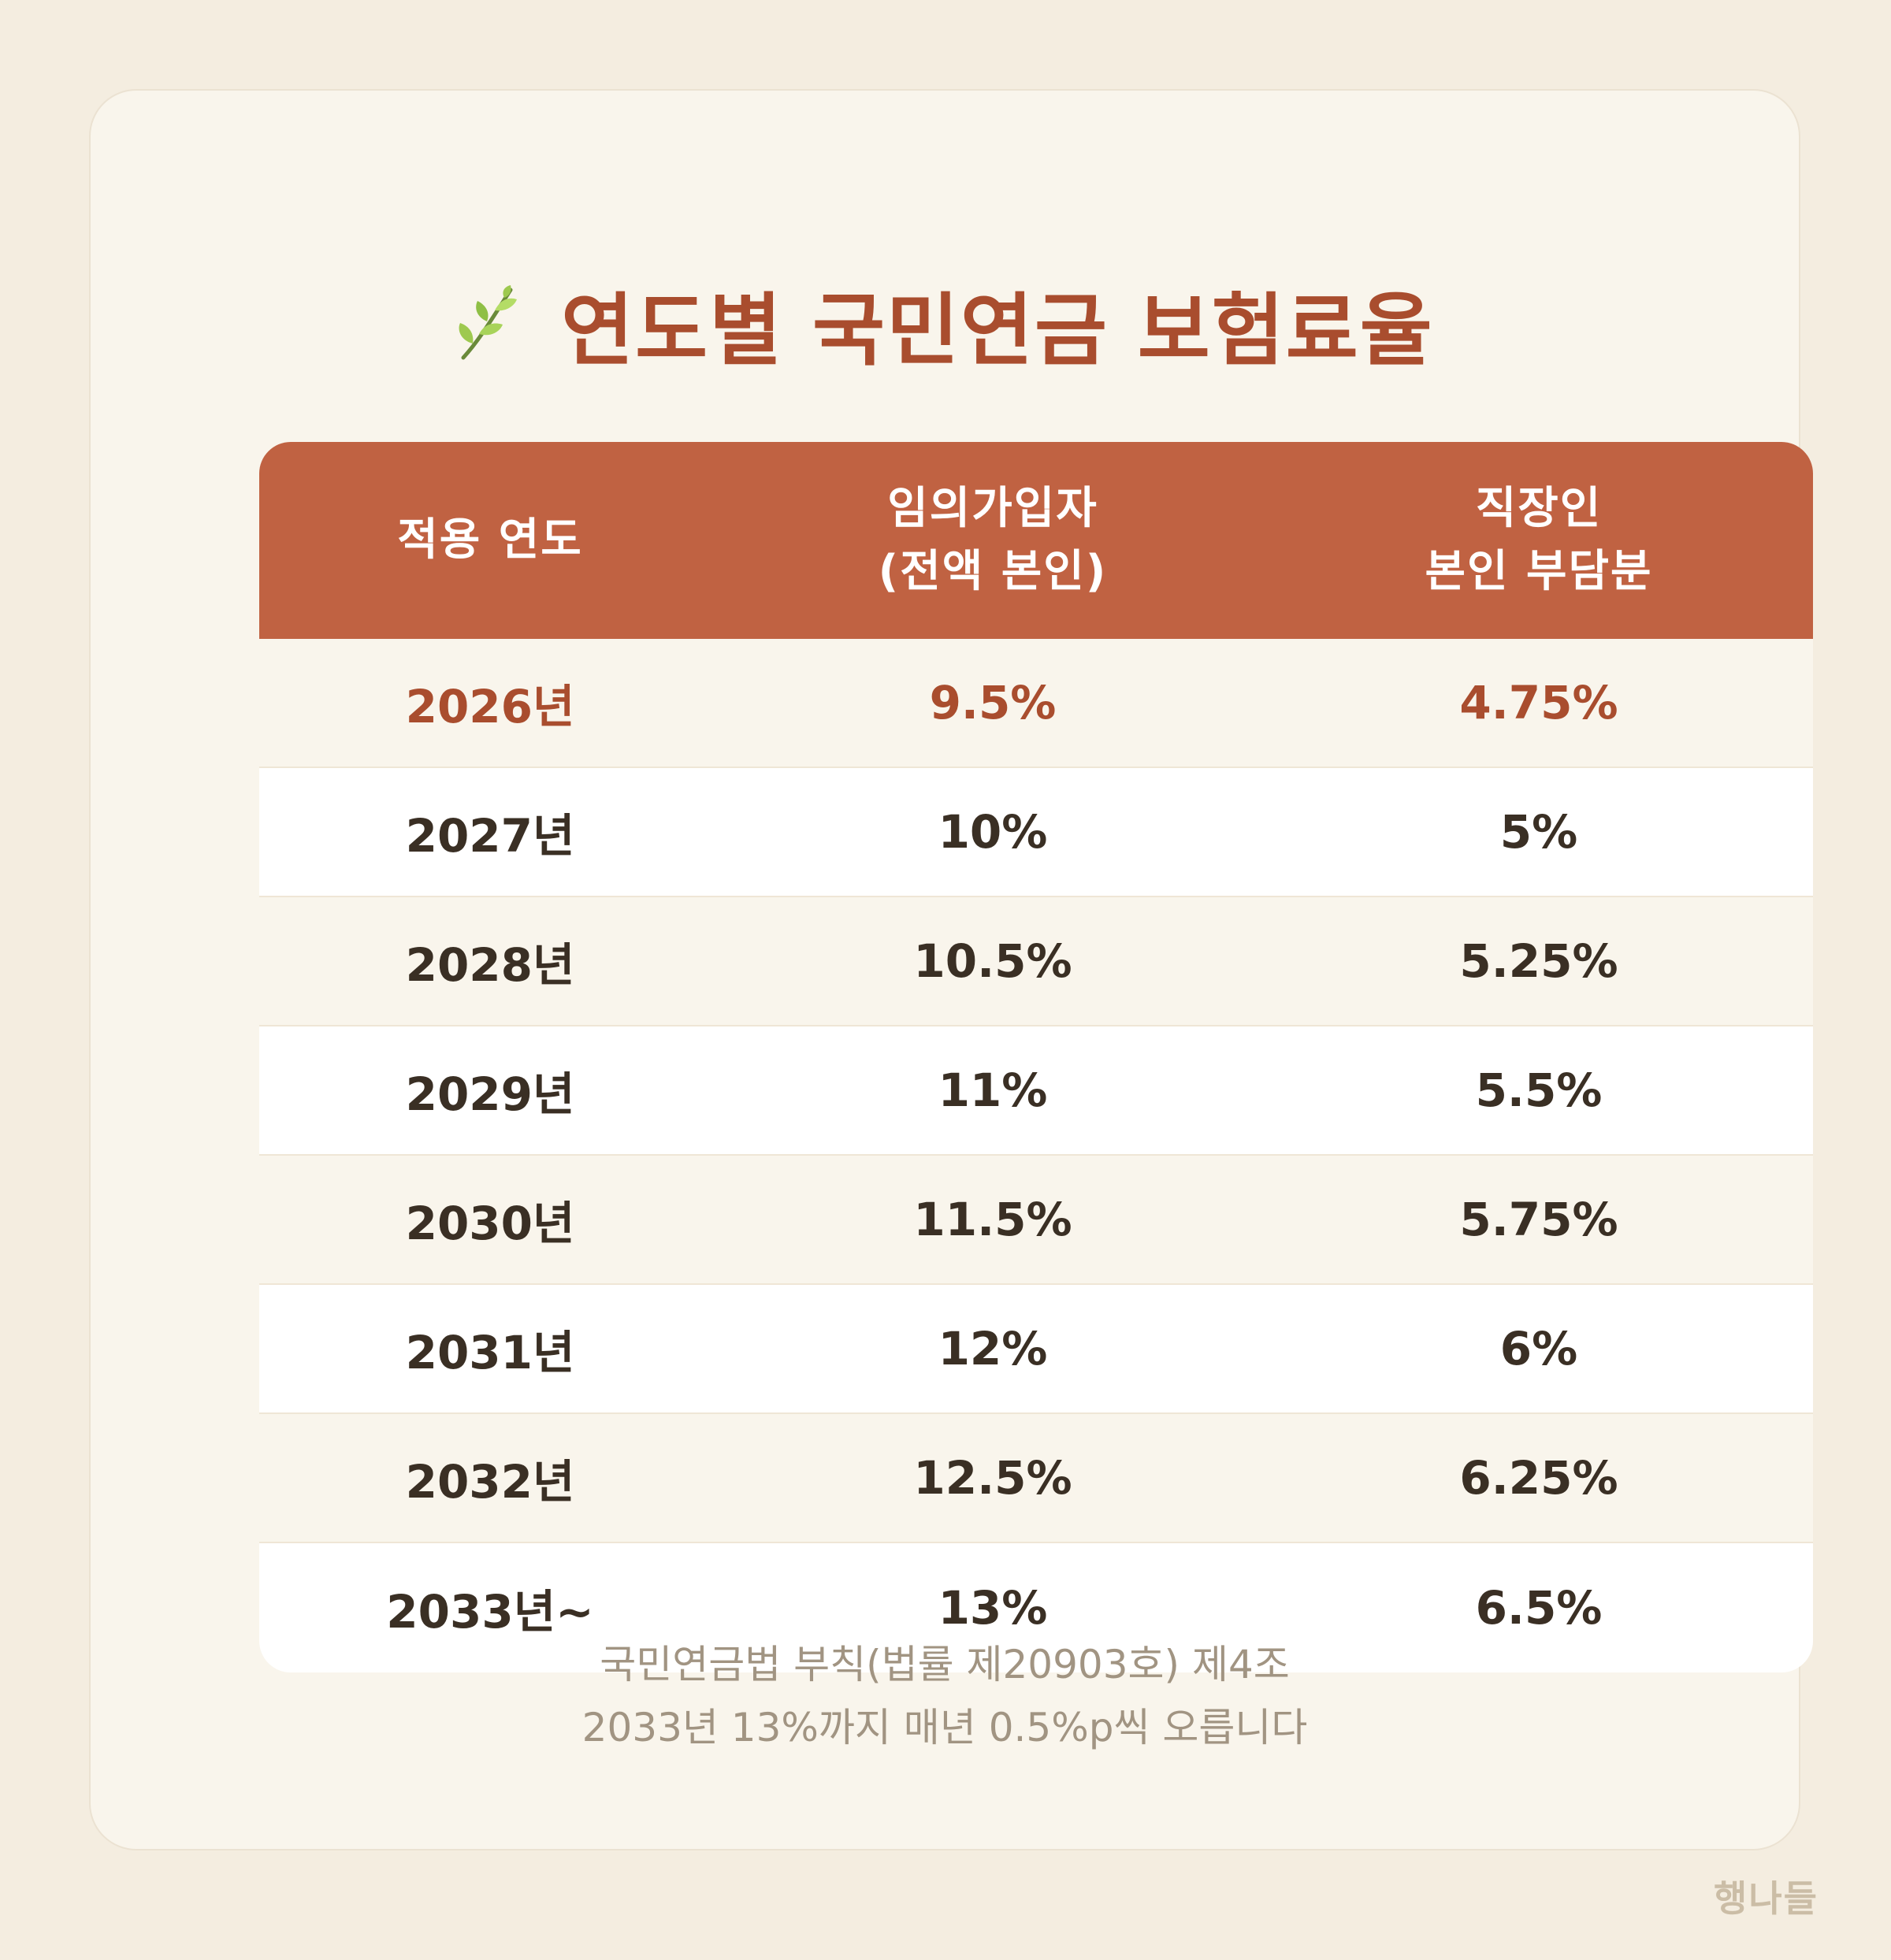  I want to click on year-cell: 2031년, so click(490, 1352).